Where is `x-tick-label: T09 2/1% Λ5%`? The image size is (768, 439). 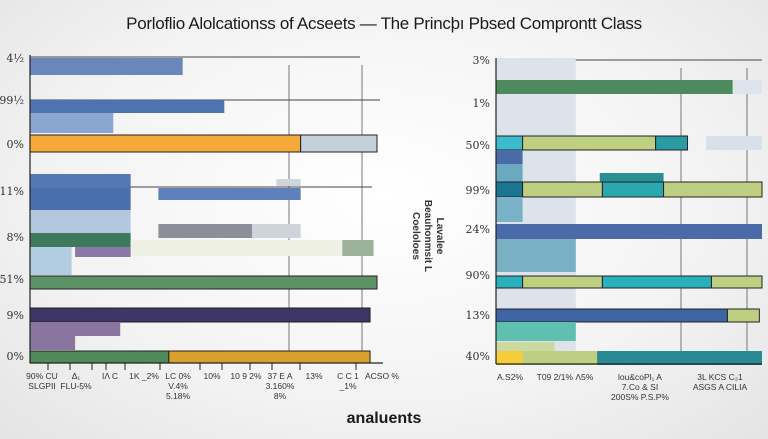 x-tick-label: T09 2/1% Λ5% is located at coordinates (565, 377).